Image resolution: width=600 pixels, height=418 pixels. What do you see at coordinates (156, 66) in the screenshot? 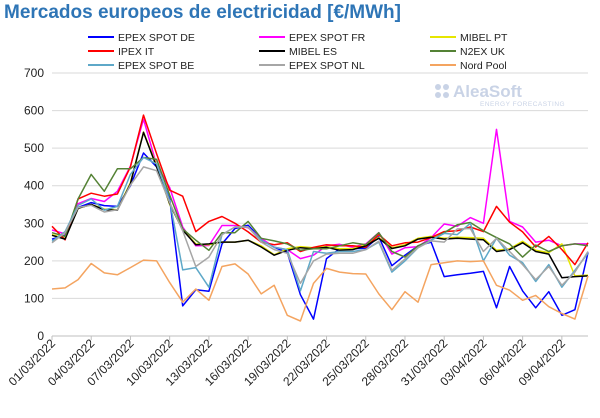
I see `legend-label: EPEX SPOT BE` at bounding box center [156, 66].